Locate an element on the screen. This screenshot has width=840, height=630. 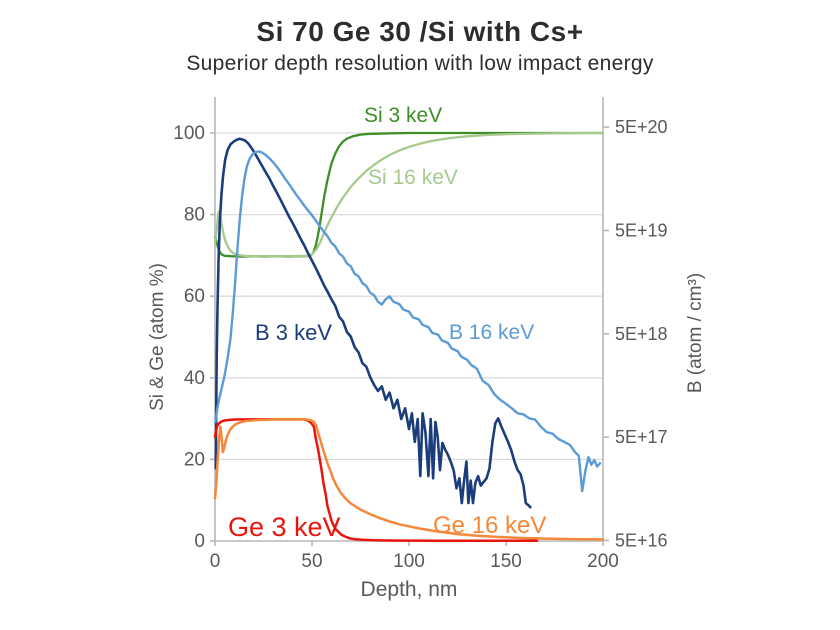
series-label-si-3kev: Si 3 keV is located at coordinates (403, 115).